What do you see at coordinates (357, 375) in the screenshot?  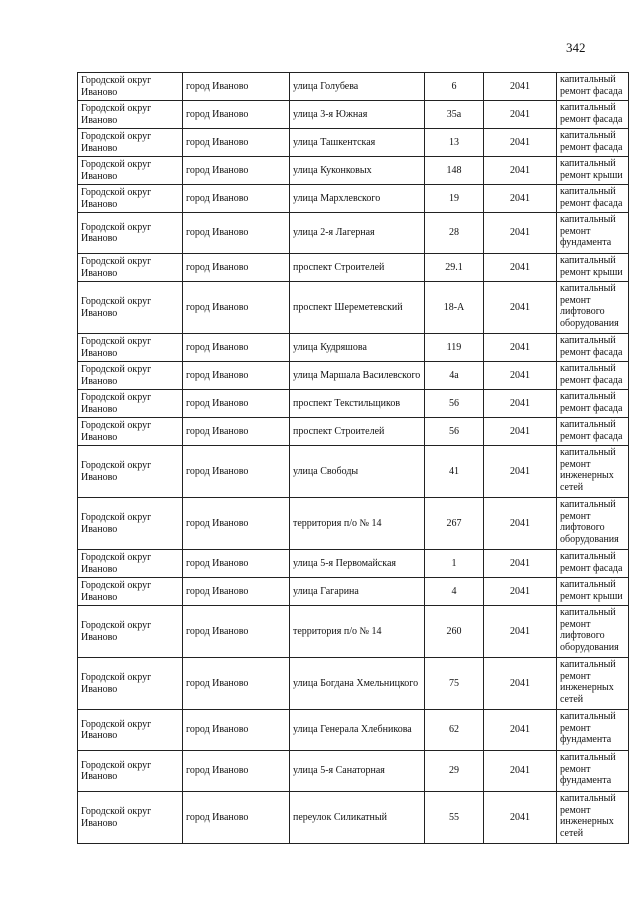 I see `street-cell: улица Маршала Василевского` at bounding box center [357, 375].